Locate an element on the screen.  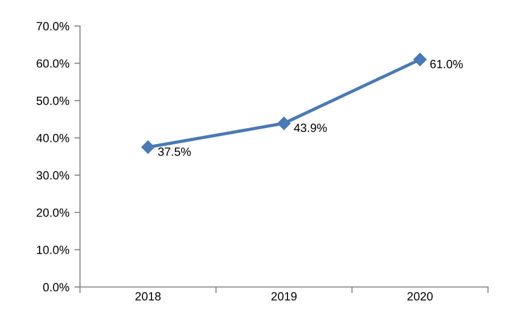
data-label: 43.9% is located at coordinates (310, 128).